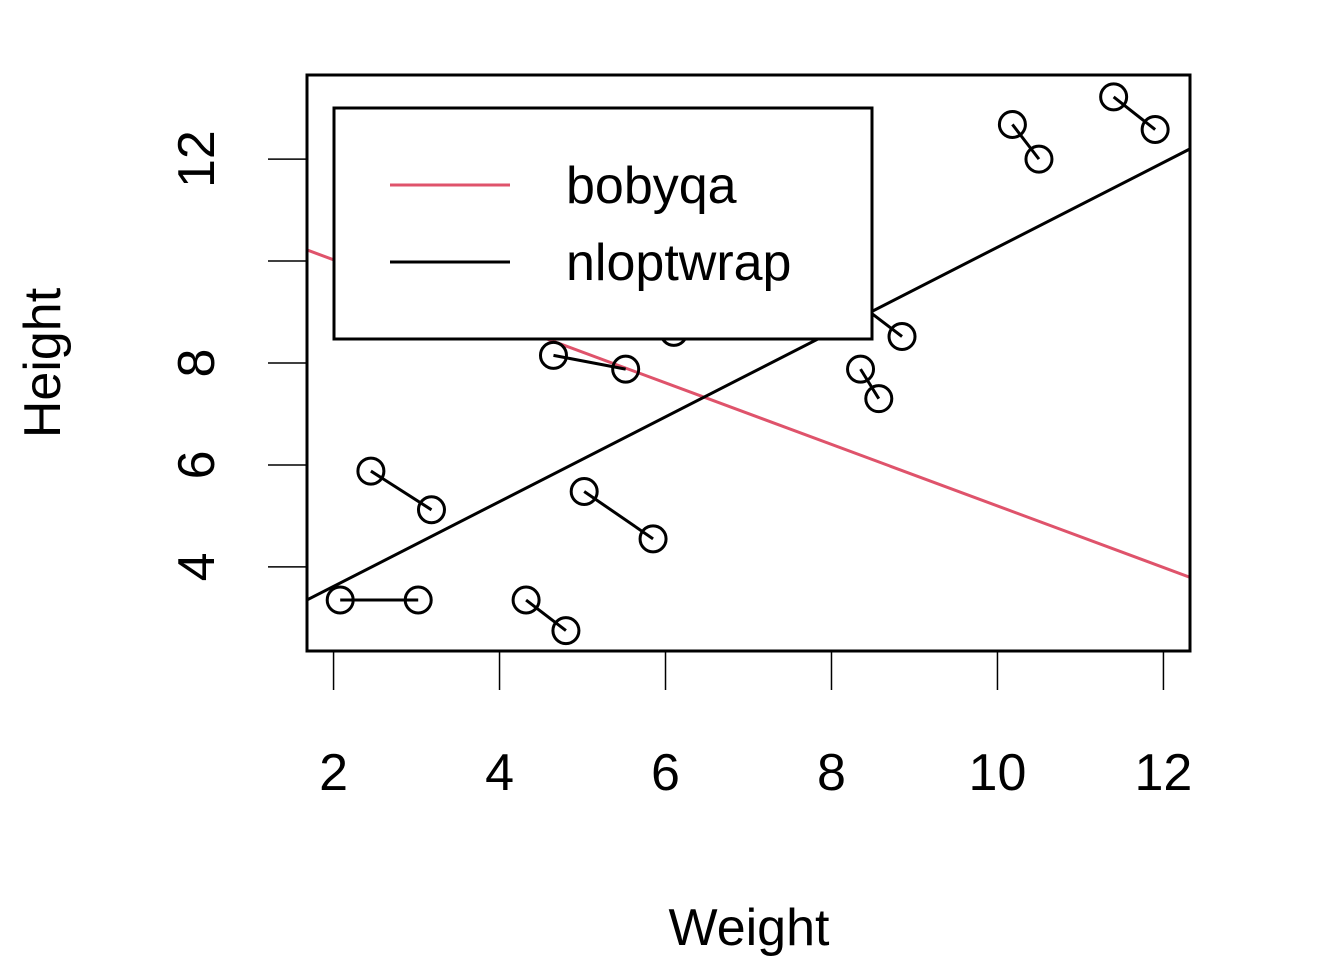  What do you see at coordinates (678, 263) in the screenshot?
I see `legend-label-nloptwrap: nloptwrap` at bounding box center [678, 263].